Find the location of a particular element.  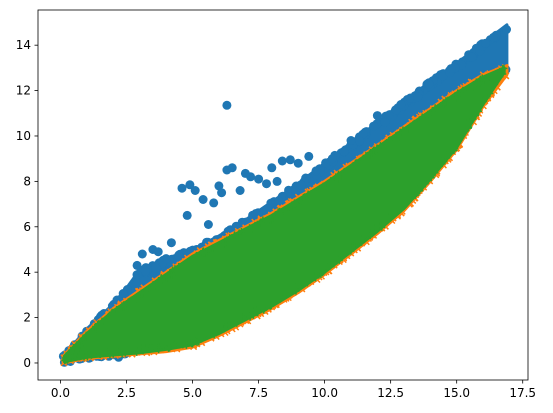

x-tick-label: 5.0 is located at coordinates (192, 393).